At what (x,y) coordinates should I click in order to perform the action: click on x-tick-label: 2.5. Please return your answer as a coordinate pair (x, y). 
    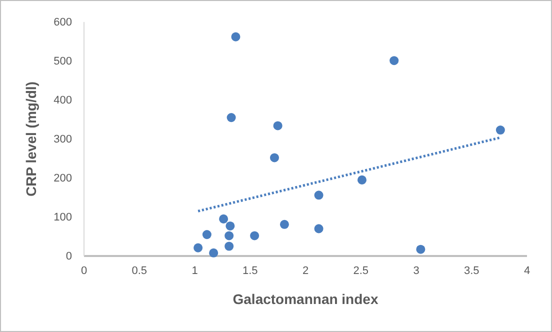
    Looking at the image, I should click on (361, 270).